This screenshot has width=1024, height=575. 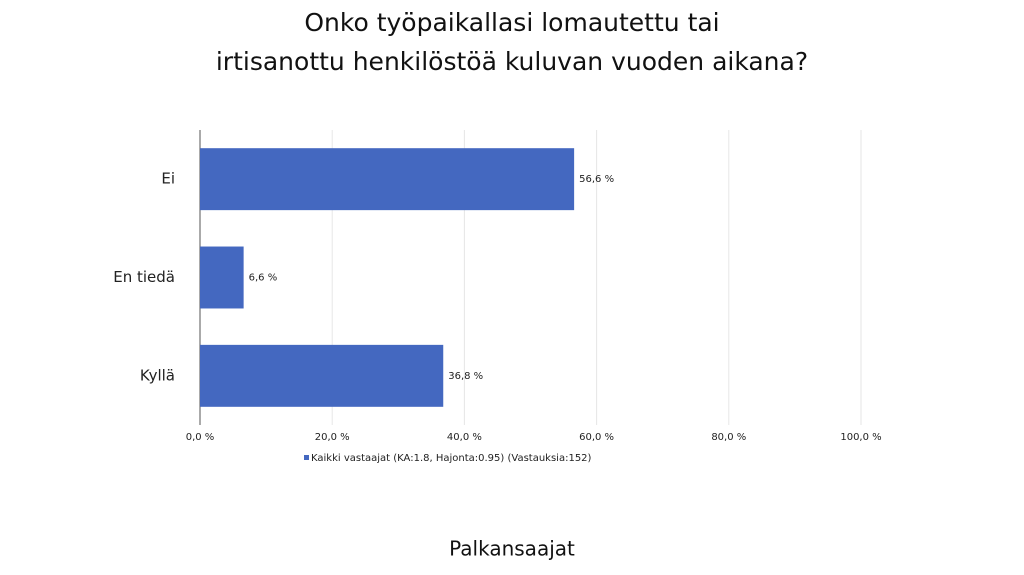 What do you see at coordinates (200, 437) in the screenshot?
I see `x-tick-label: 0,0 %` at bounding box center [200, 437].